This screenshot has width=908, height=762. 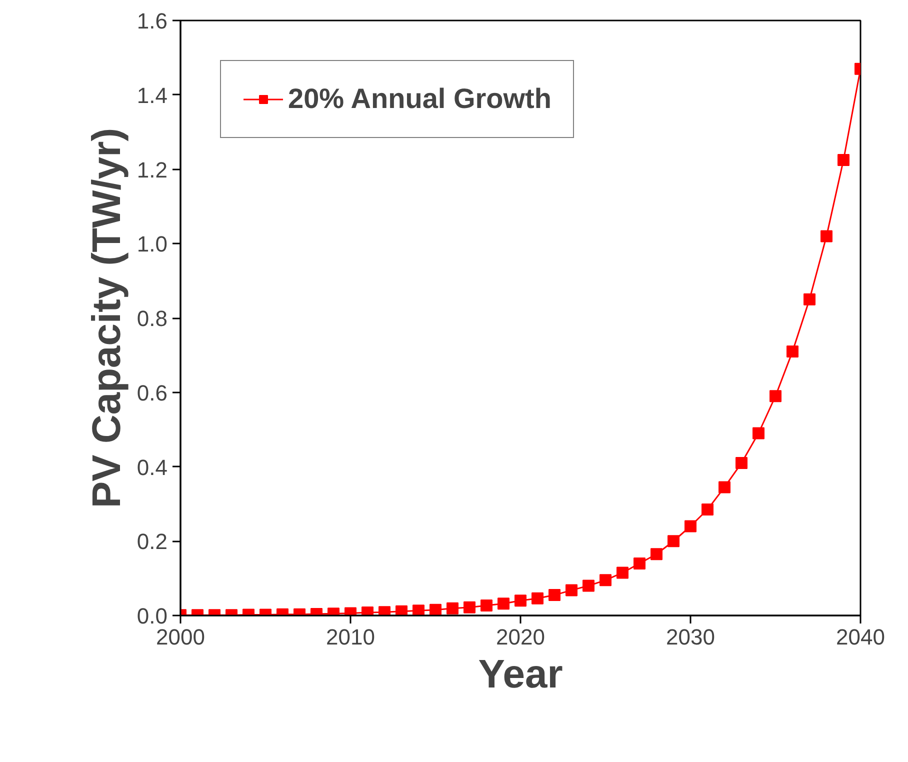 I want to click on y-axis-title: PV Capacity (TW/yr), so click(x=106, y=318).